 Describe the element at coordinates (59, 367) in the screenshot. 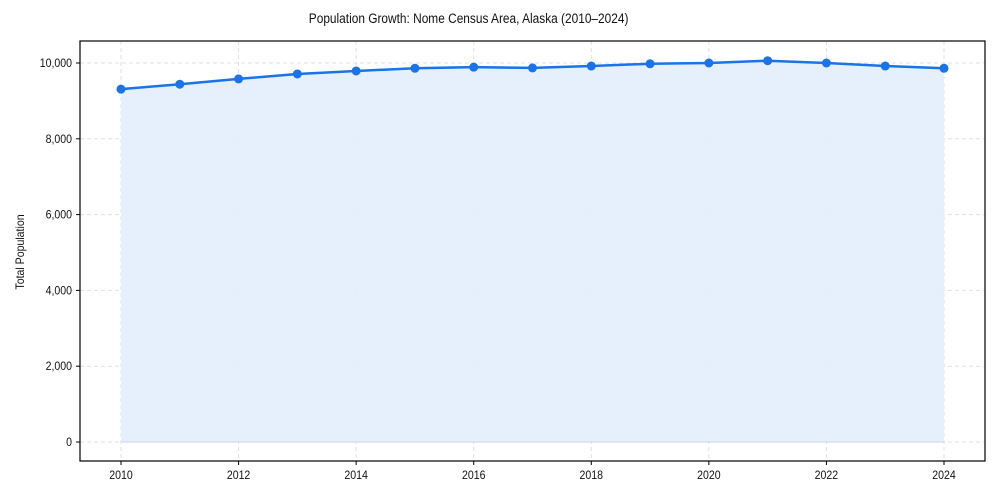

I see `y-tick-label: 2,000` at that location.